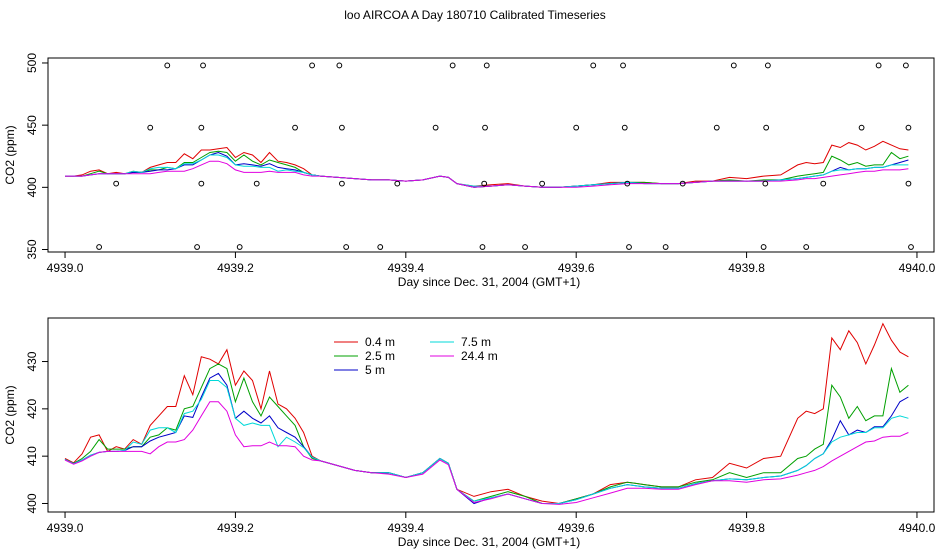 This screenshot has height=550, width=950. Describe the element at coordinates (10, 414) in the screenshot. I see `y-axis-label-bottom: CO2 (ppm)` at that location.